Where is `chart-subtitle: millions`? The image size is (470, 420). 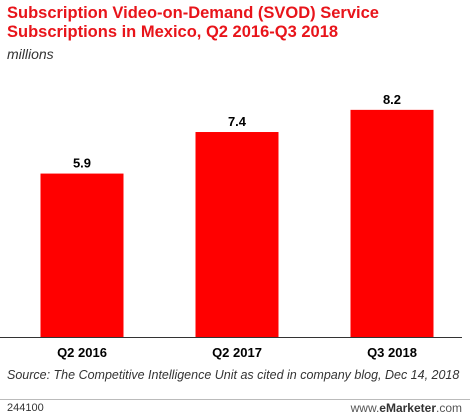
chart-subtitle: millions is located at coordinates (30, 54).